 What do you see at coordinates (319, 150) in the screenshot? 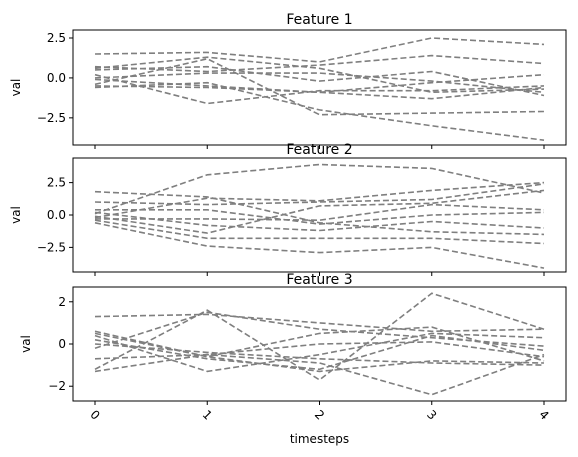
I see `chart-title: Feature 2` at bounding box center [319, 150].